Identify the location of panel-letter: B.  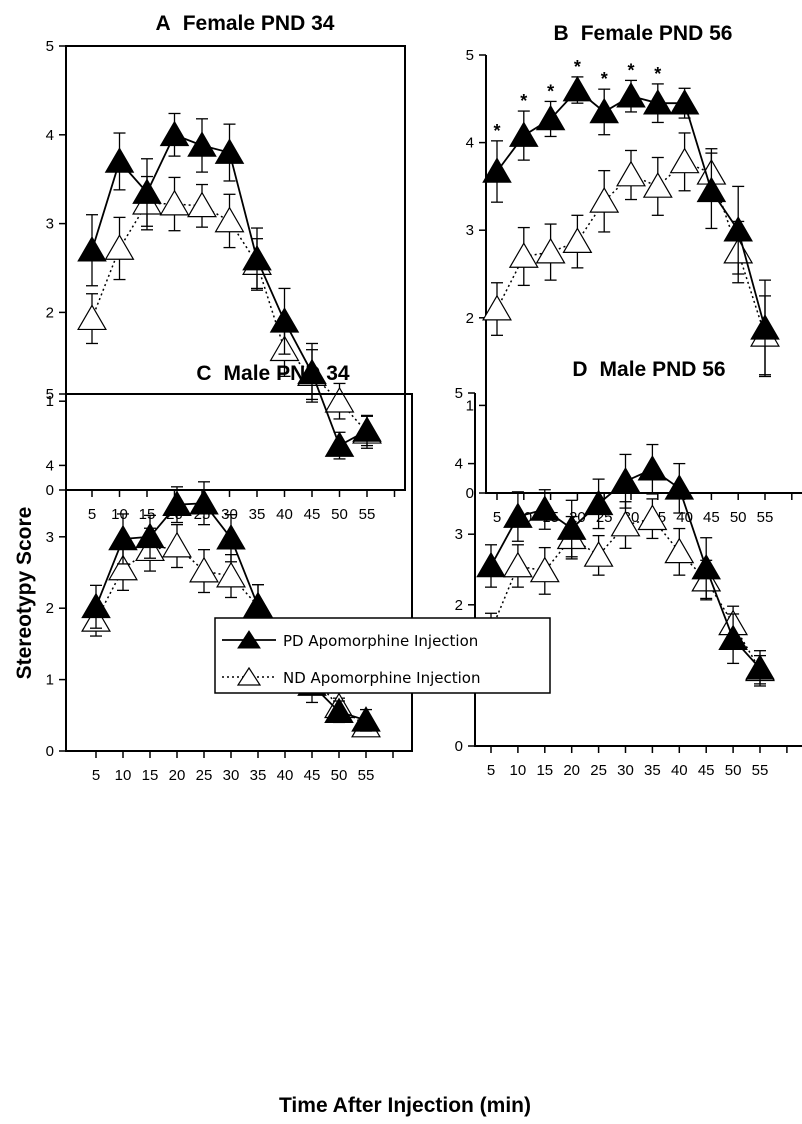
(561, 33).